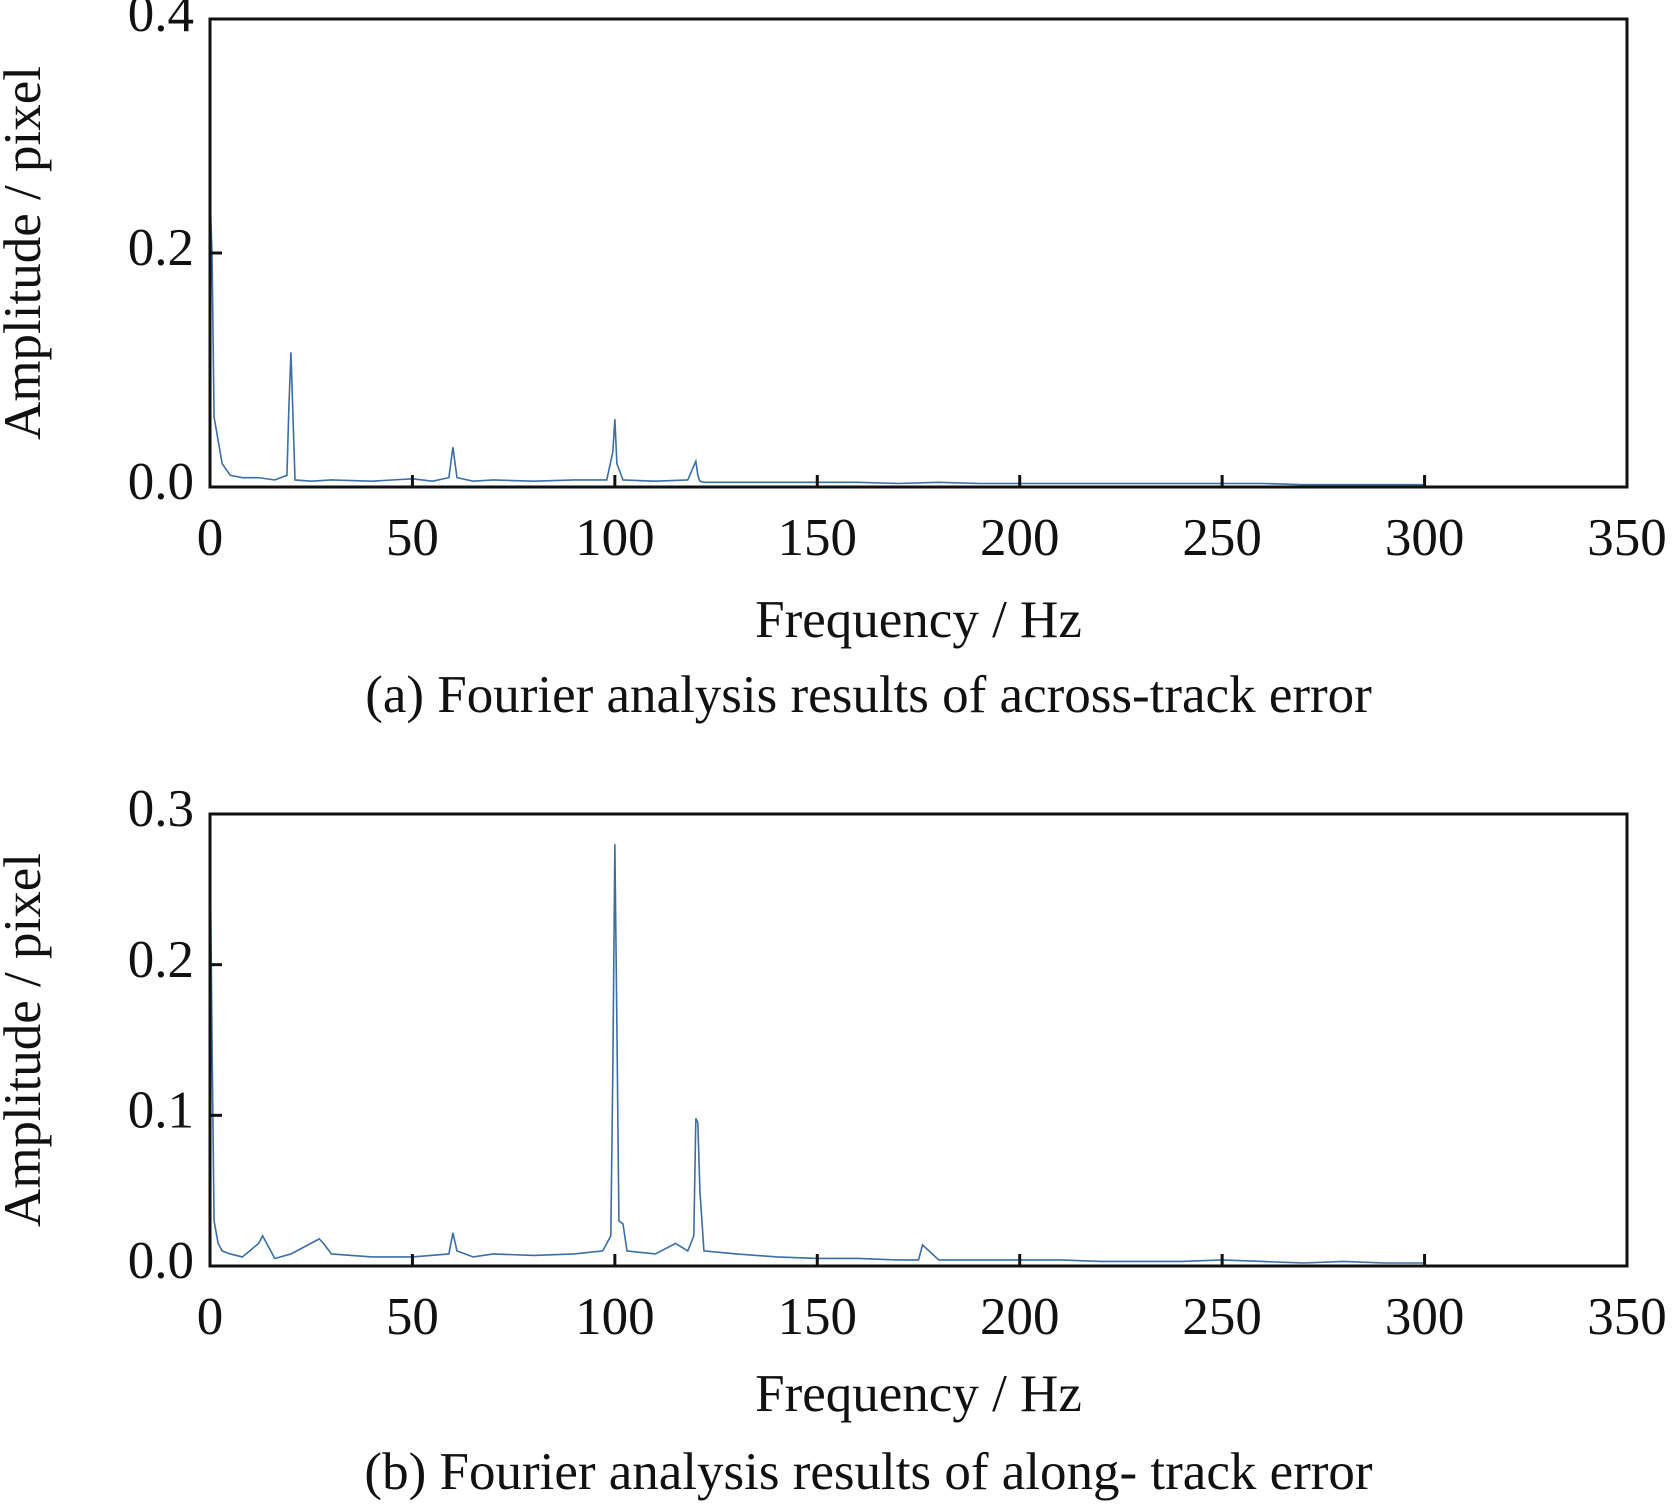 The image size is (1675, 1512). Describe the element at coordinates (161, 21) in the screenshot. I see `y-tick-label: 0.4` at that location.